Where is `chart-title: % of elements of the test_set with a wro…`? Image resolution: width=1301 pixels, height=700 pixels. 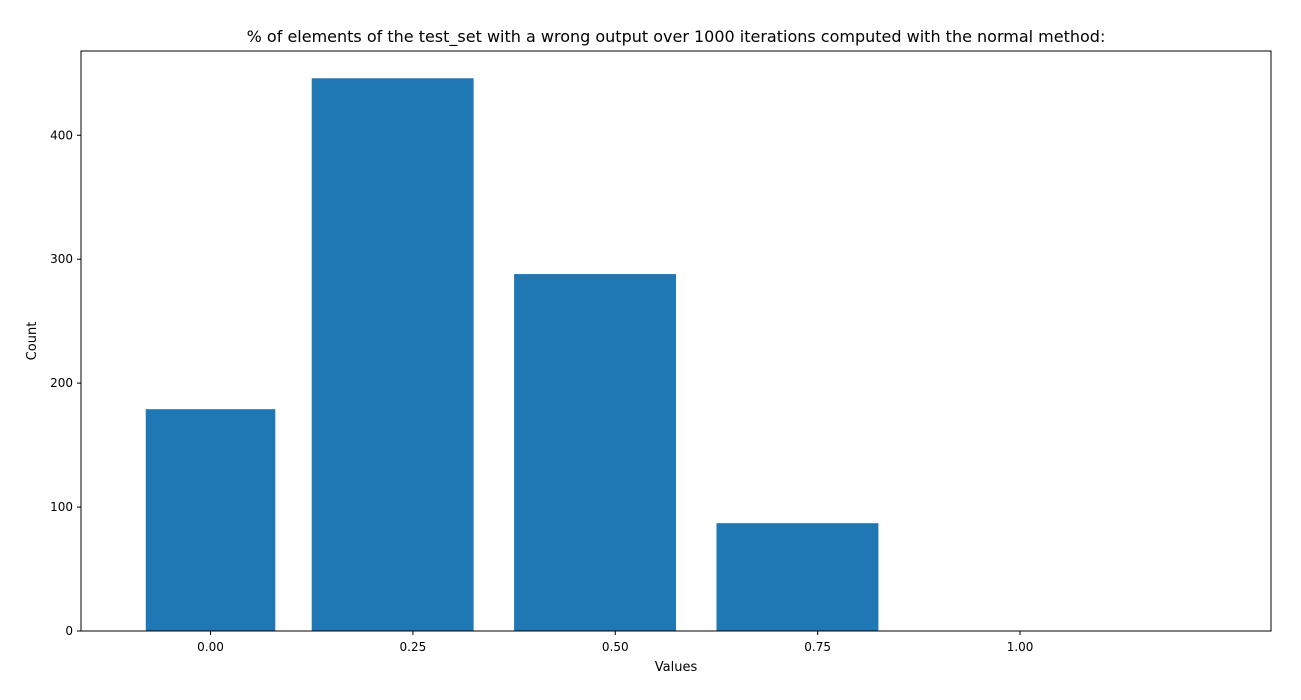 chart-title: % of elements of the test_set with a wro… is located at coordinates (676, 37).